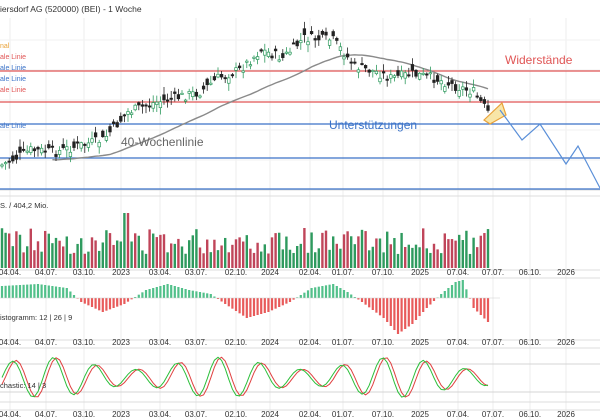 The image size is (600, 420). Describe the element at coordinates (245, 377) in the screenshot. I see `stoch-k-line` at that location.